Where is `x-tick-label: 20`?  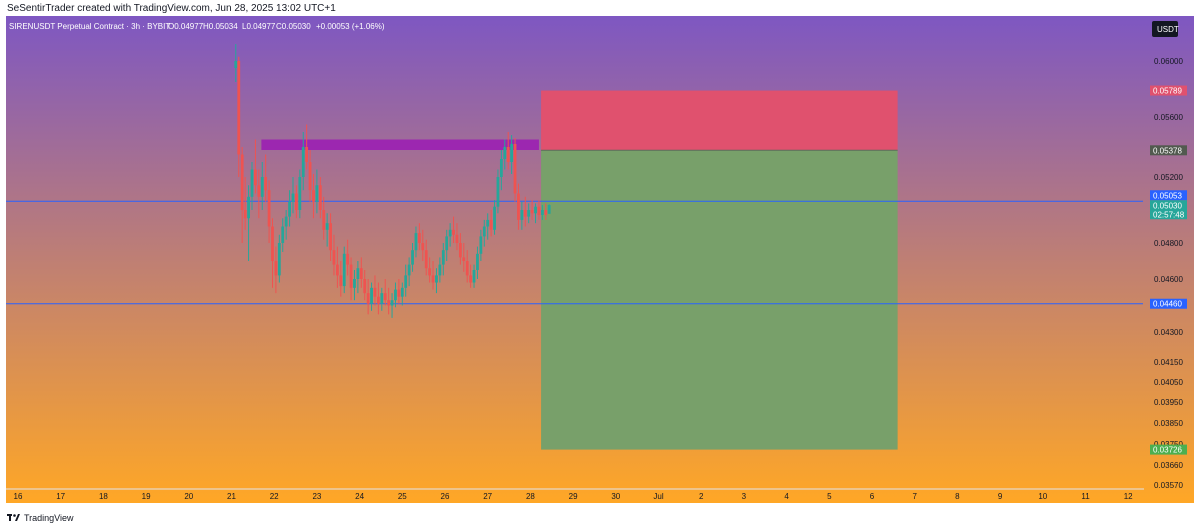
x-tick-label: 20 is located at coordinates (188, 496).